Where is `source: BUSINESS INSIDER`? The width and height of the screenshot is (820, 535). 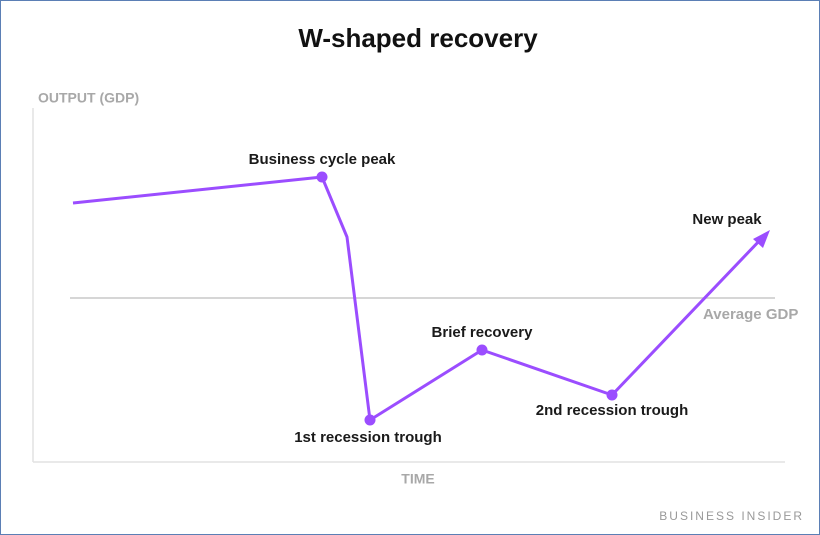 source: BUSINESS INSIDER is located at coordinates (731, 516).